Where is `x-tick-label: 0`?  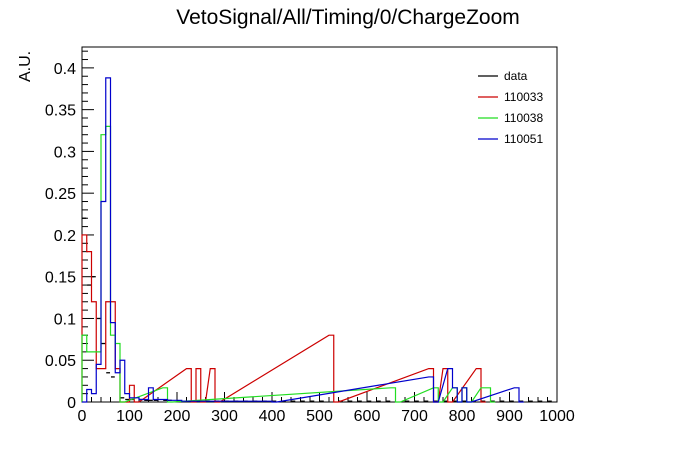 x-tick-label: 0 is located at coordinates (82, 416).